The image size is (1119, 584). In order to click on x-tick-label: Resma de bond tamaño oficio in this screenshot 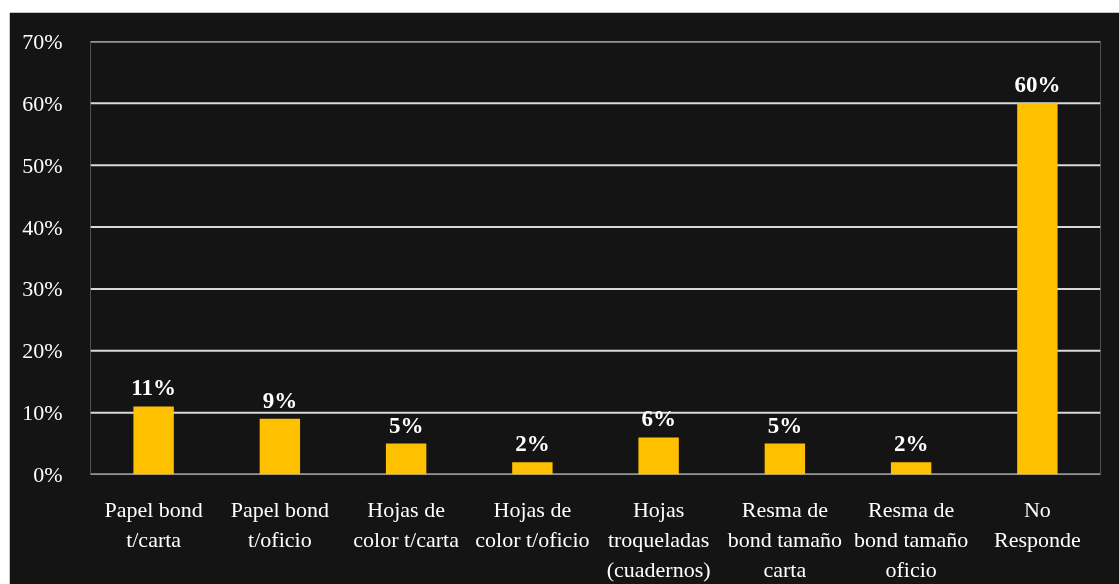, I will do `click(911, 539)`.